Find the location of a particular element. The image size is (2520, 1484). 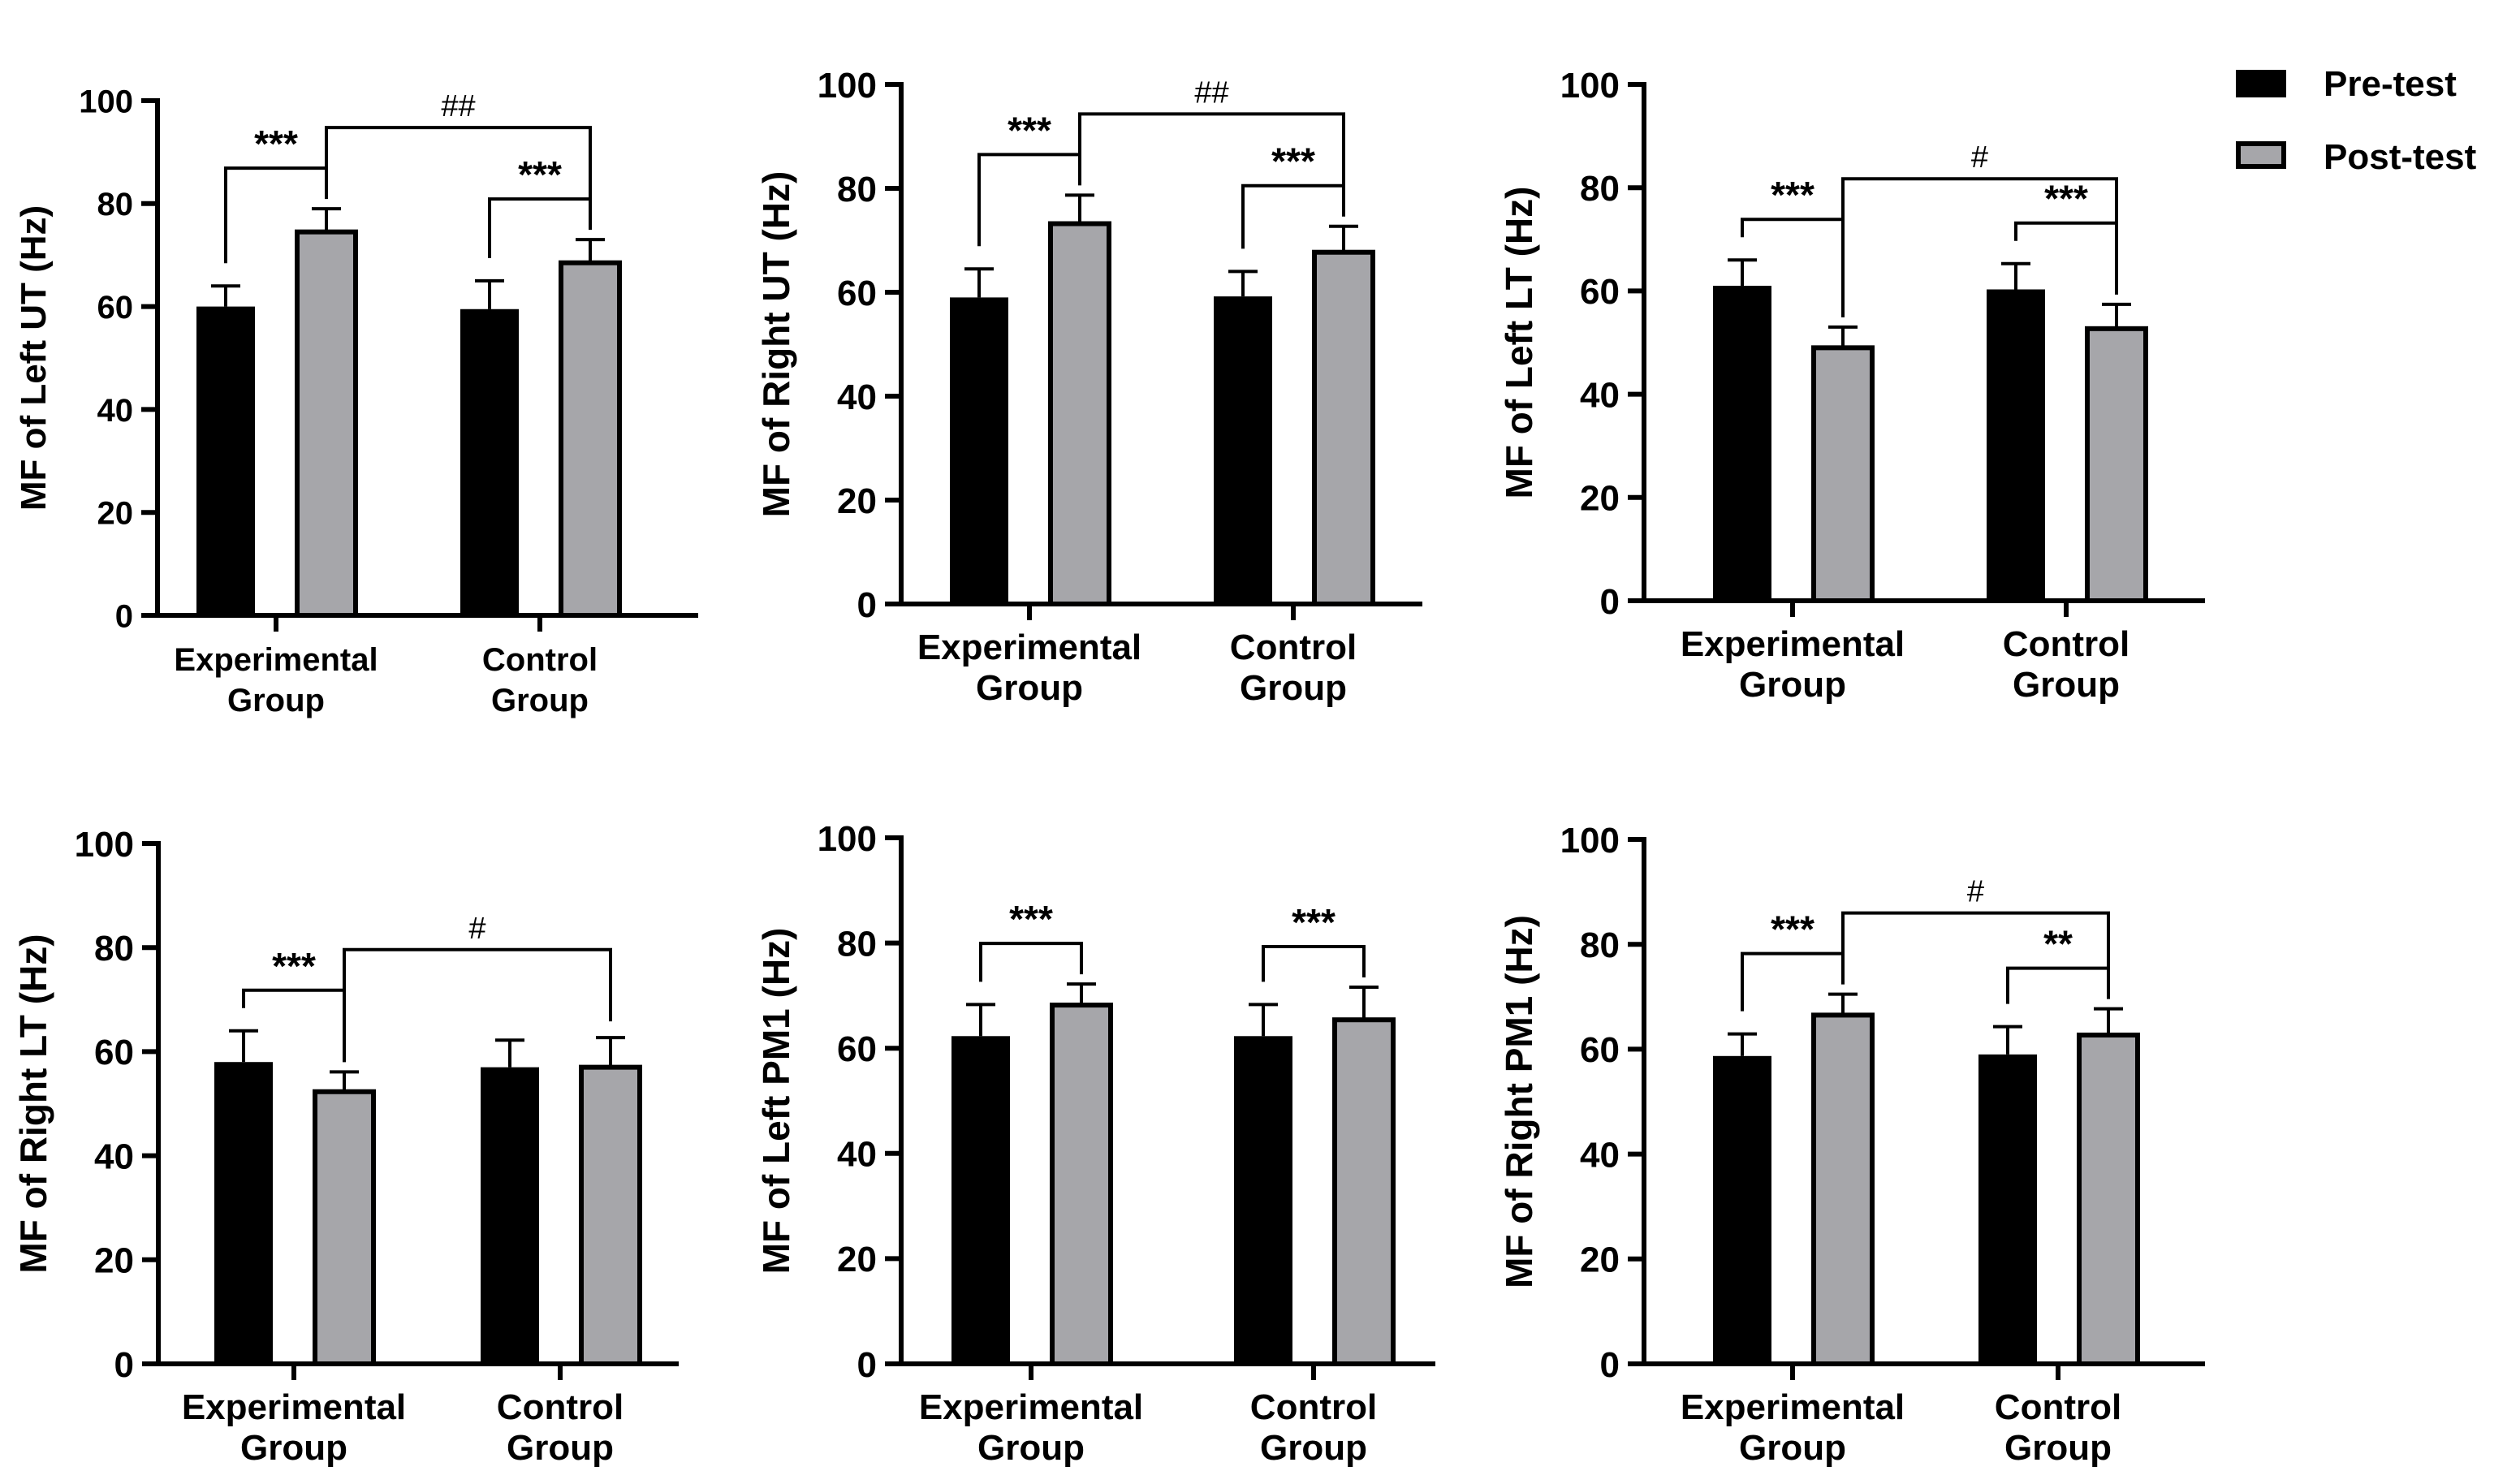

legend-swatch-pre is located at coordinates (2261, 83).